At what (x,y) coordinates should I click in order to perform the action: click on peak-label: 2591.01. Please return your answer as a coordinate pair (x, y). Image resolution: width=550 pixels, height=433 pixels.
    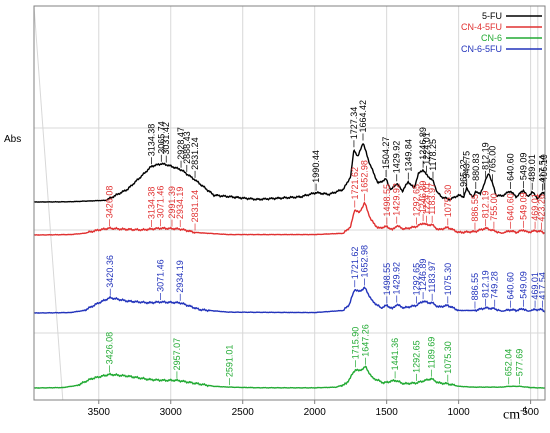
    Looking at the image, I should click on (230, 361).